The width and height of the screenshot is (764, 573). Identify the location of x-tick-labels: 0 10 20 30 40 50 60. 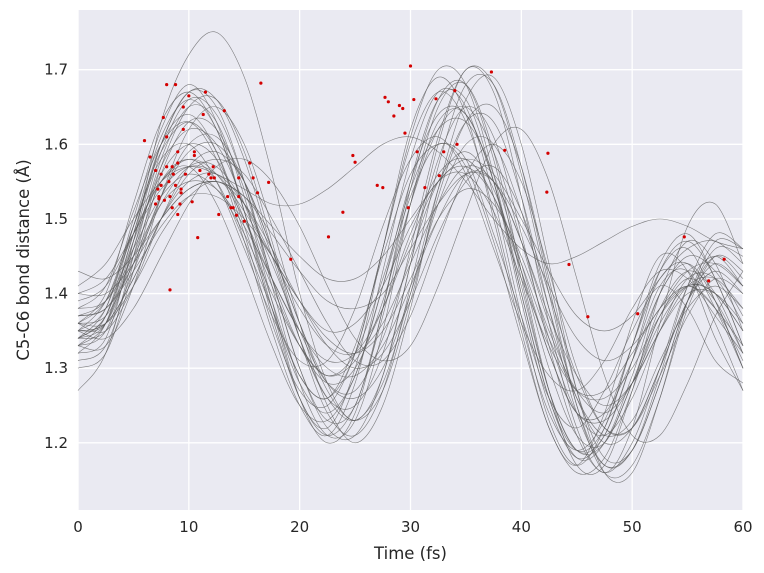
(412, 527).